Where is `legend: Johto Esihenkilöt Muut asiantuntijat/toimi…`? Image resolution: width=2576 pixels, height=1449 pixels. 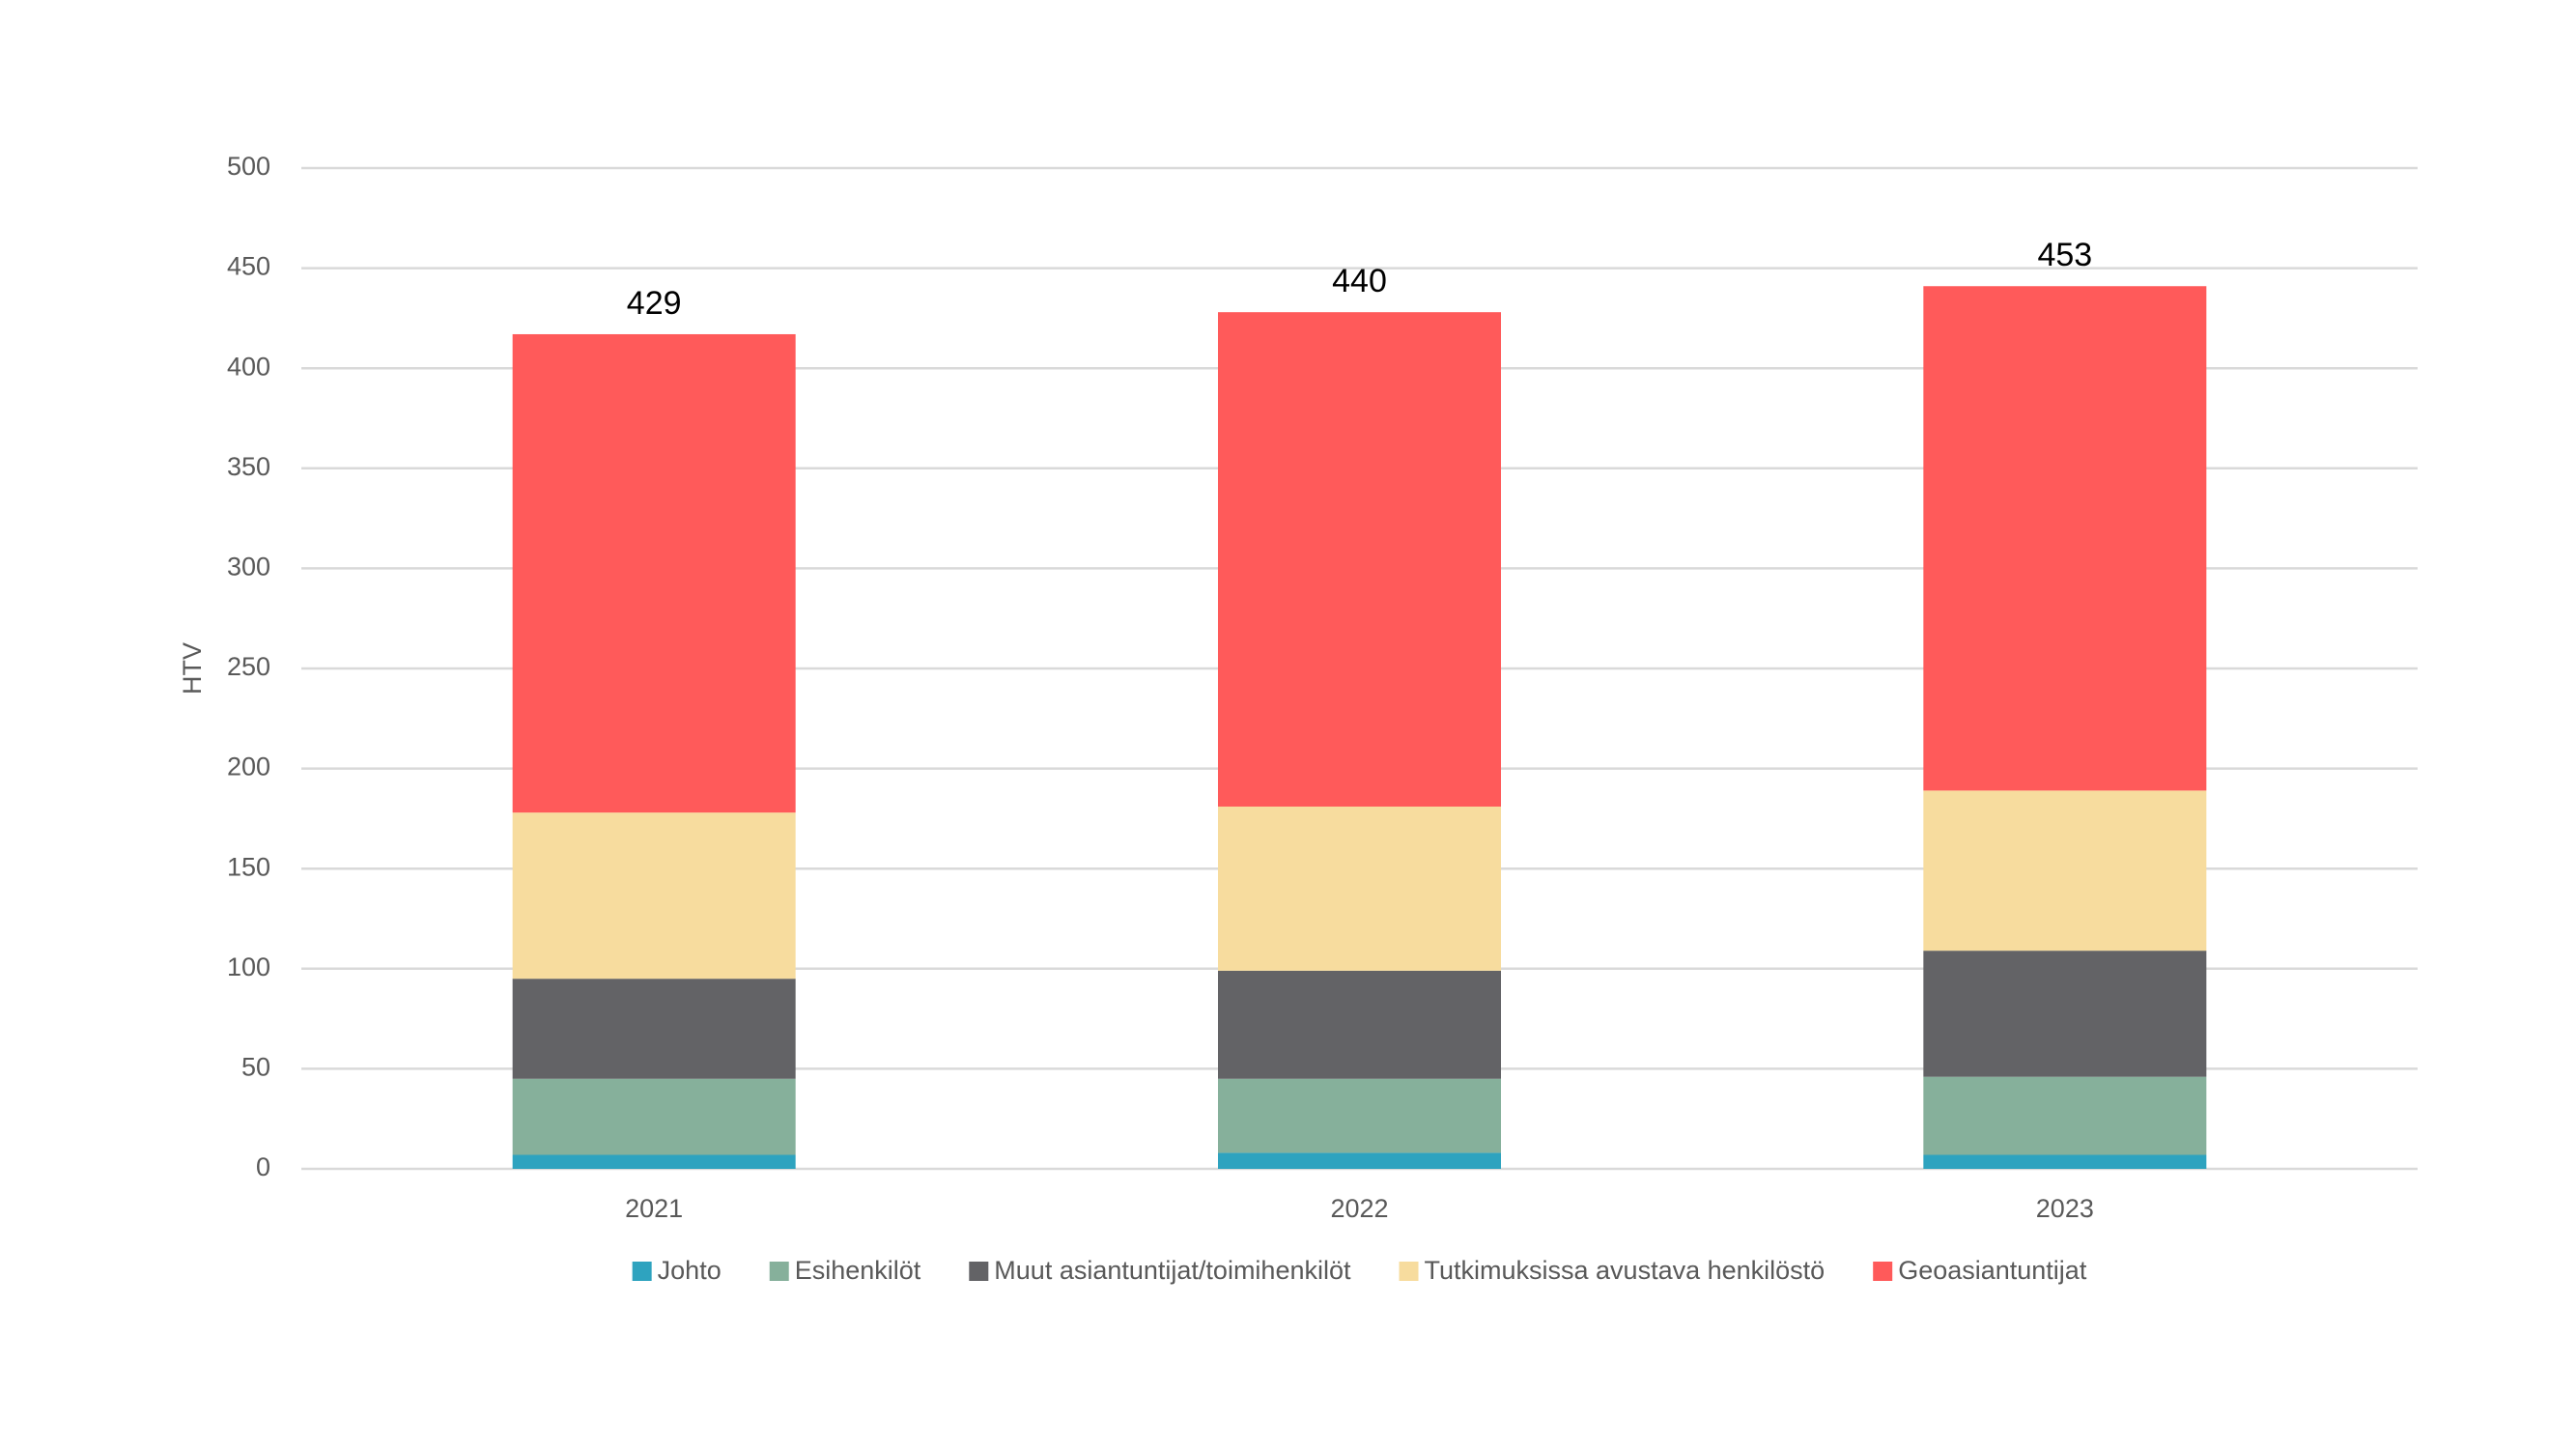
legend: Johto Esihenkilöt Muut asiantuntijat/toimi… is located at coordinates (1359, 1270).